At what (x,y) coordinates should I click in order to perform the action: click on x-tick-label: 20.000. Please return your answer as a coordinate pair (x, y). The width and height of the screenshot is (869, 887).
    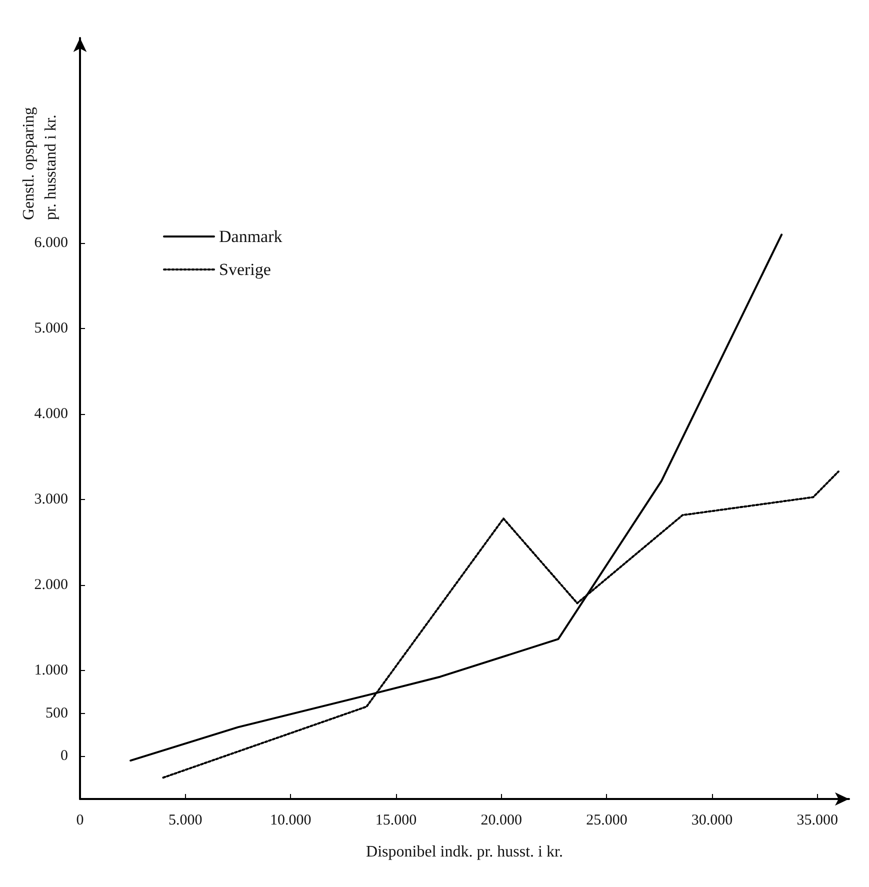
    Looking at the image, I should click on (501, 820).